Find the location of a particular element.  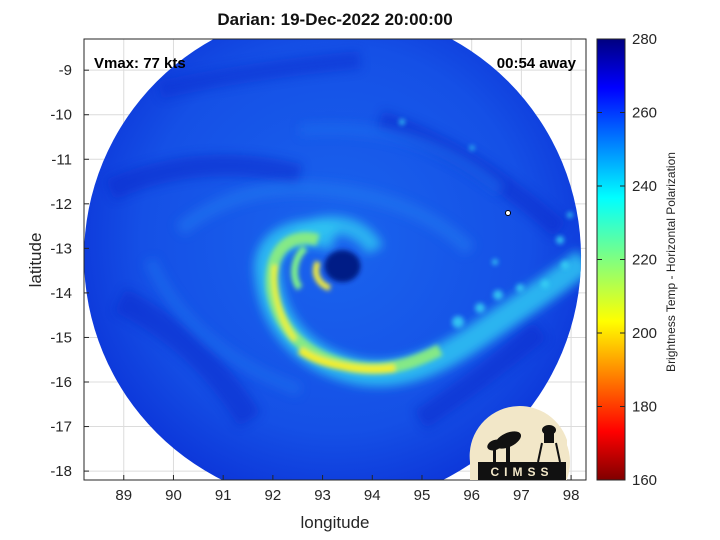

x-tick-label: 93 is located at coordinates (322, 495).